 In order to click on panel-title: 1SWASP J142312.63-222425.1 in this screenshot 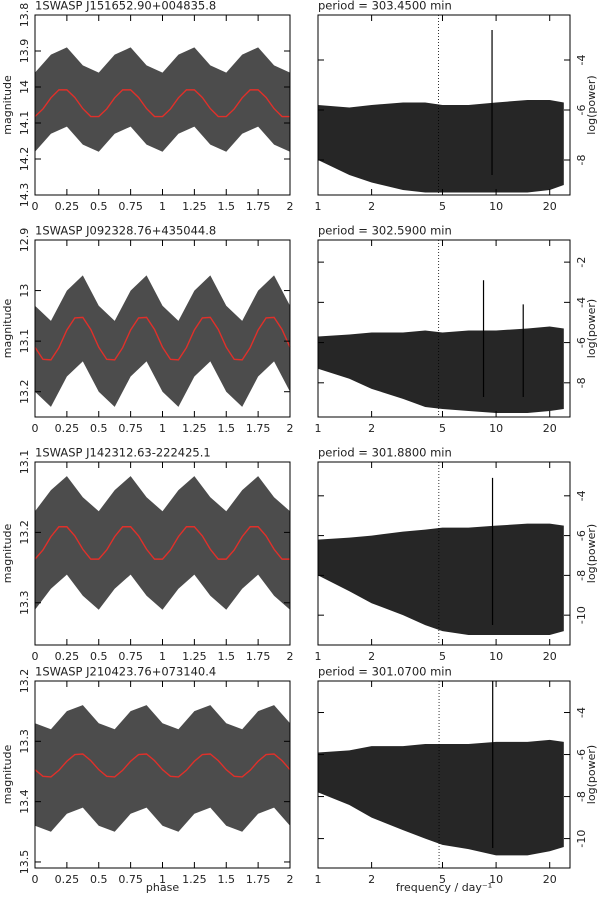, I will do `click(123, 453)`.